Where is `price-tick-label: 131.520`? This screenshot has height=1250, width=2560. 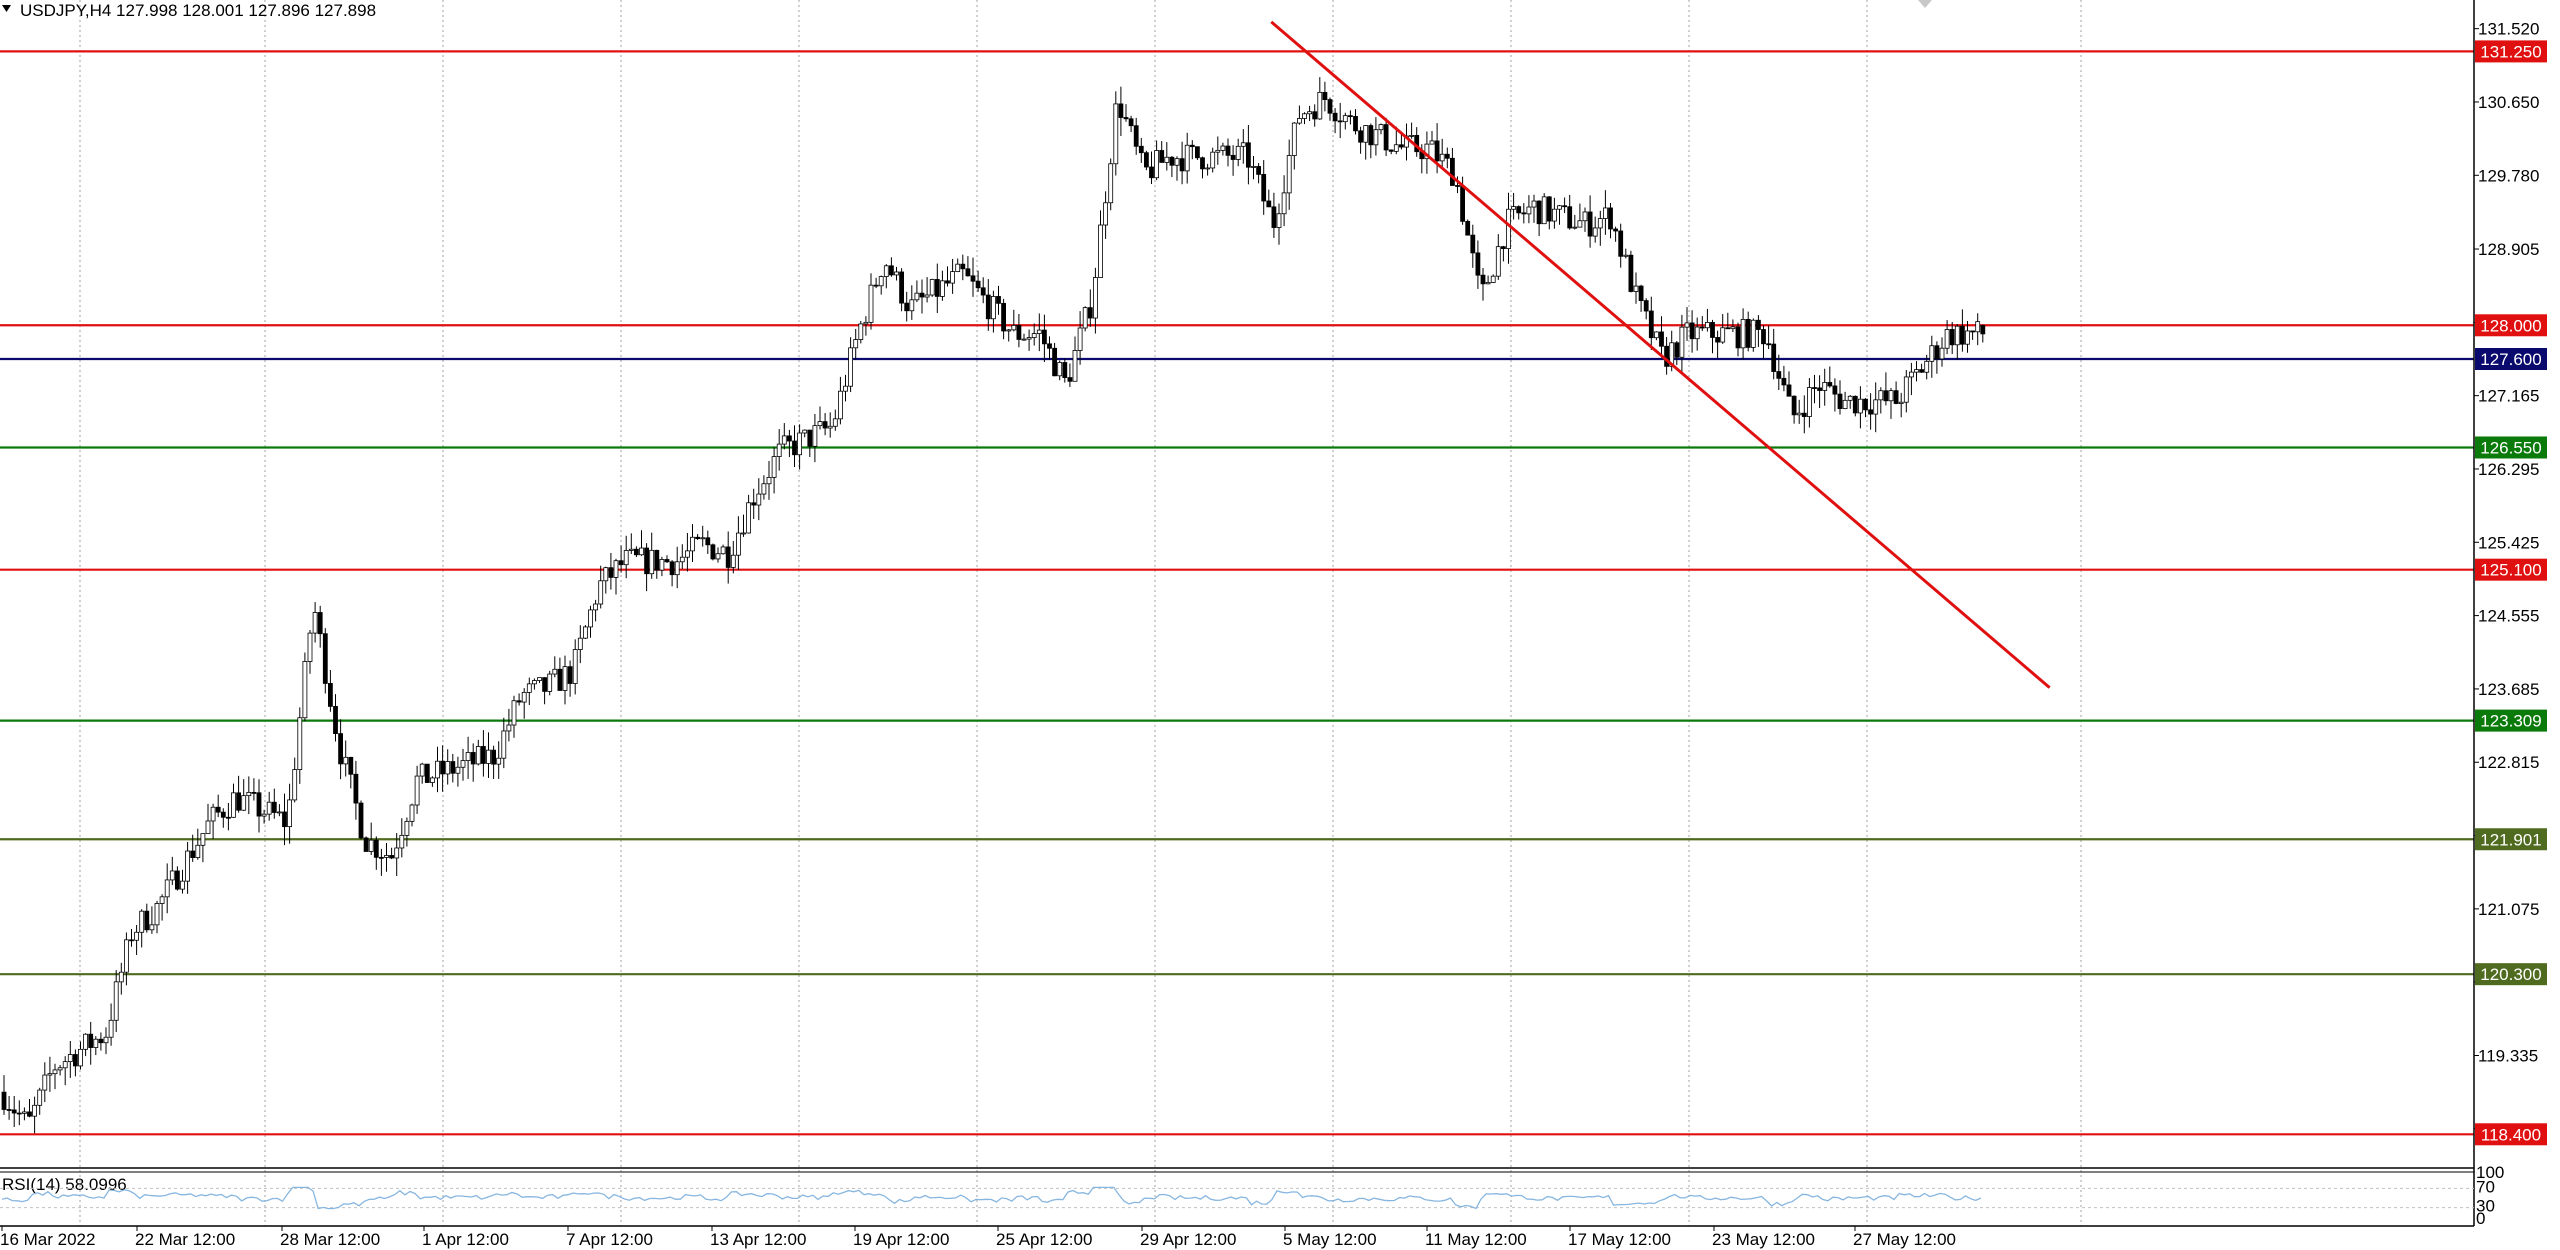 price-tick-label: 131.520 is located at coordinates (2508, 29).